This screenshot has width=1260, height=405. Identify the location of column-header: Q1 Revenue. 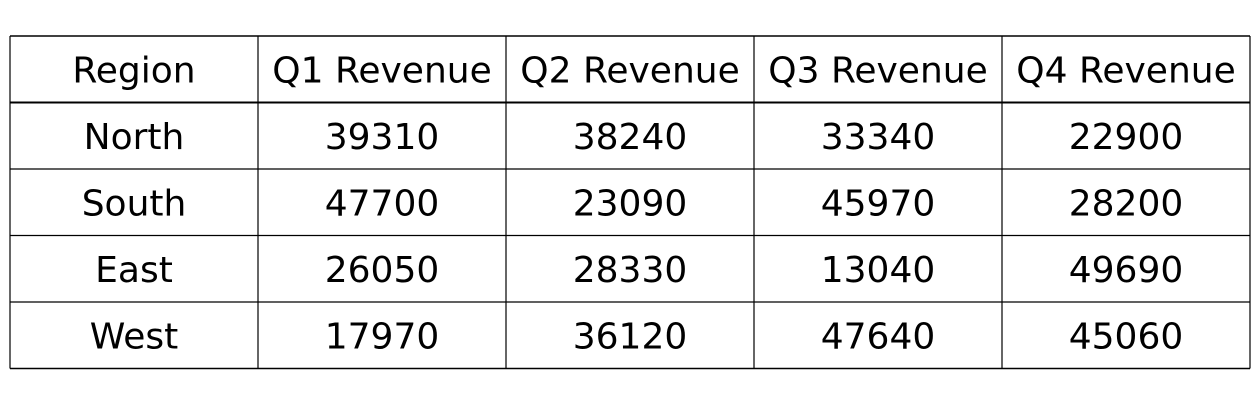
(381, 70).